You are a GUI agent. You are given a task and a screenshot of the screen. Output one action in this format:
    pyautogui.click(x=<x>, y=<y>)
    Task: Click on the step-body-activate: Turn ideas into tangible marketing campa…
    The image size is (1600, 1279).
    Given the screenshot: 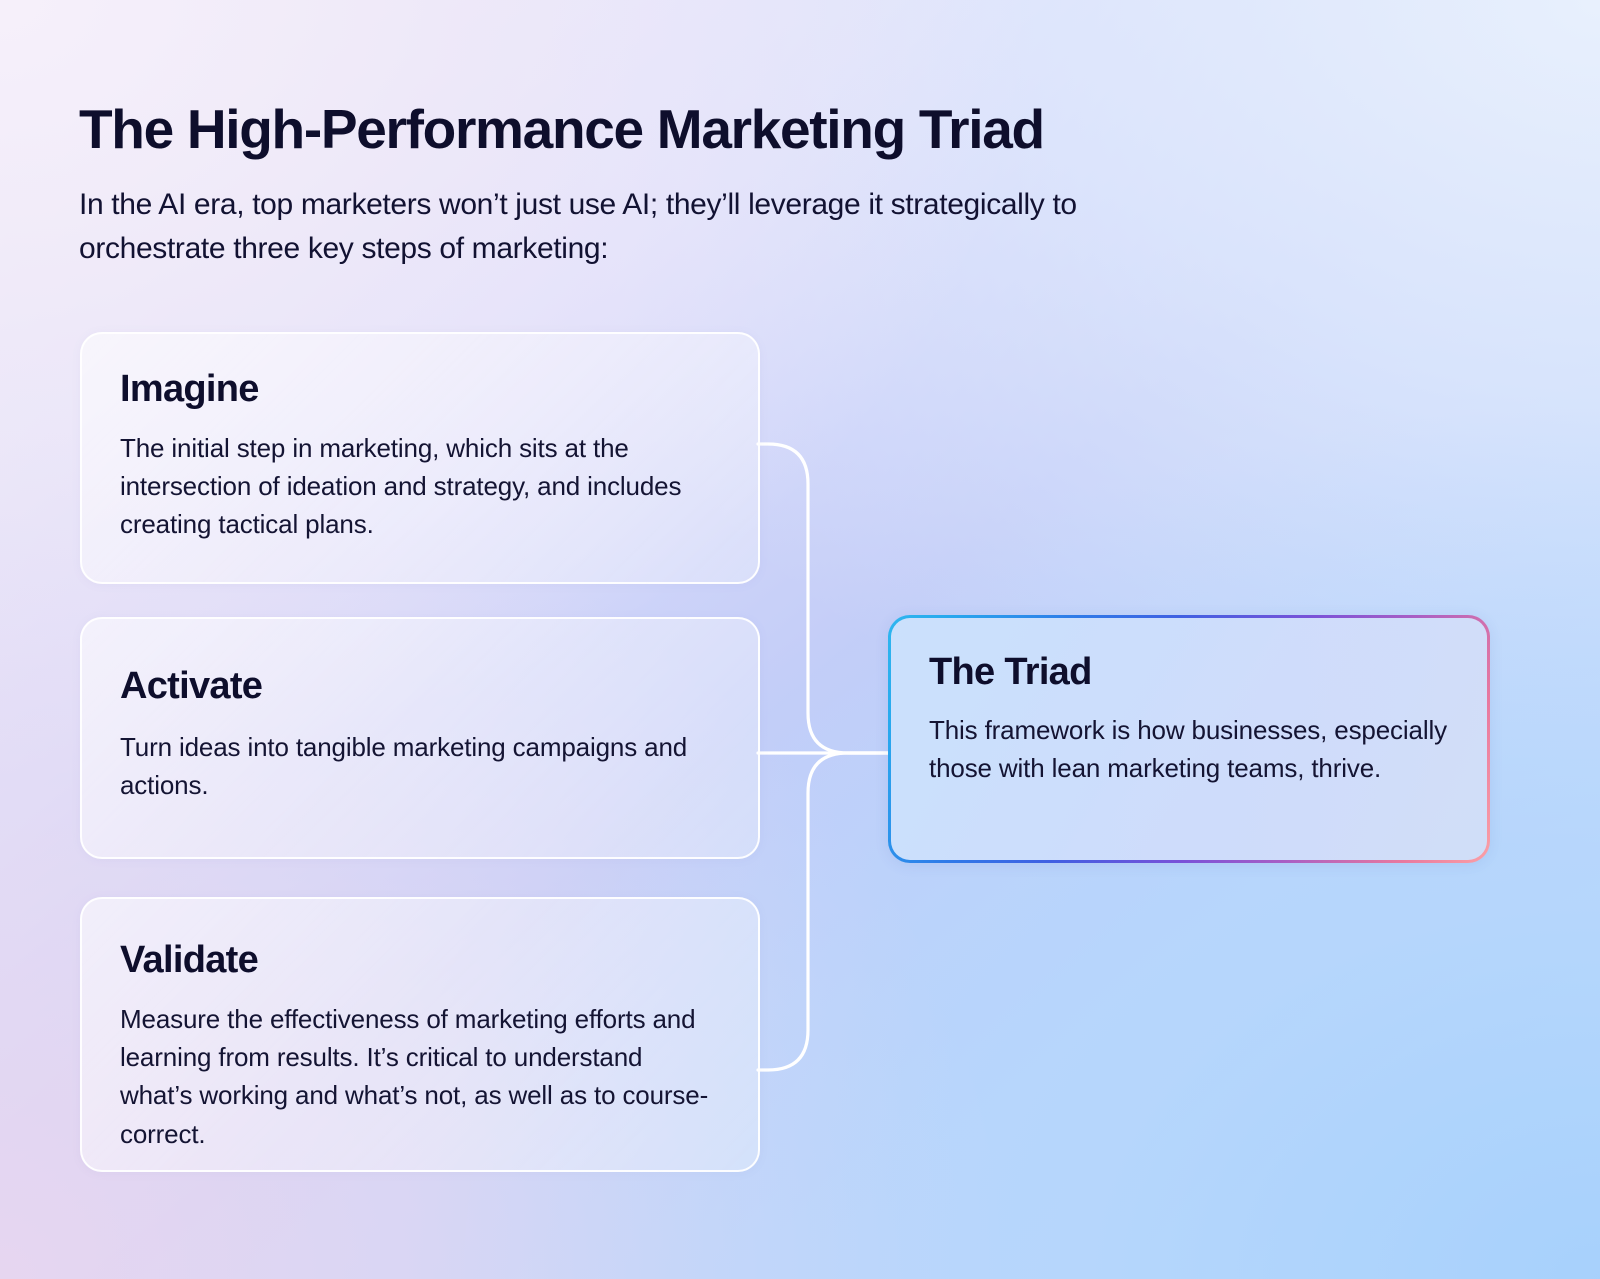 What is the action you would take?
    pyautogui.click(x=404, y=766)
    